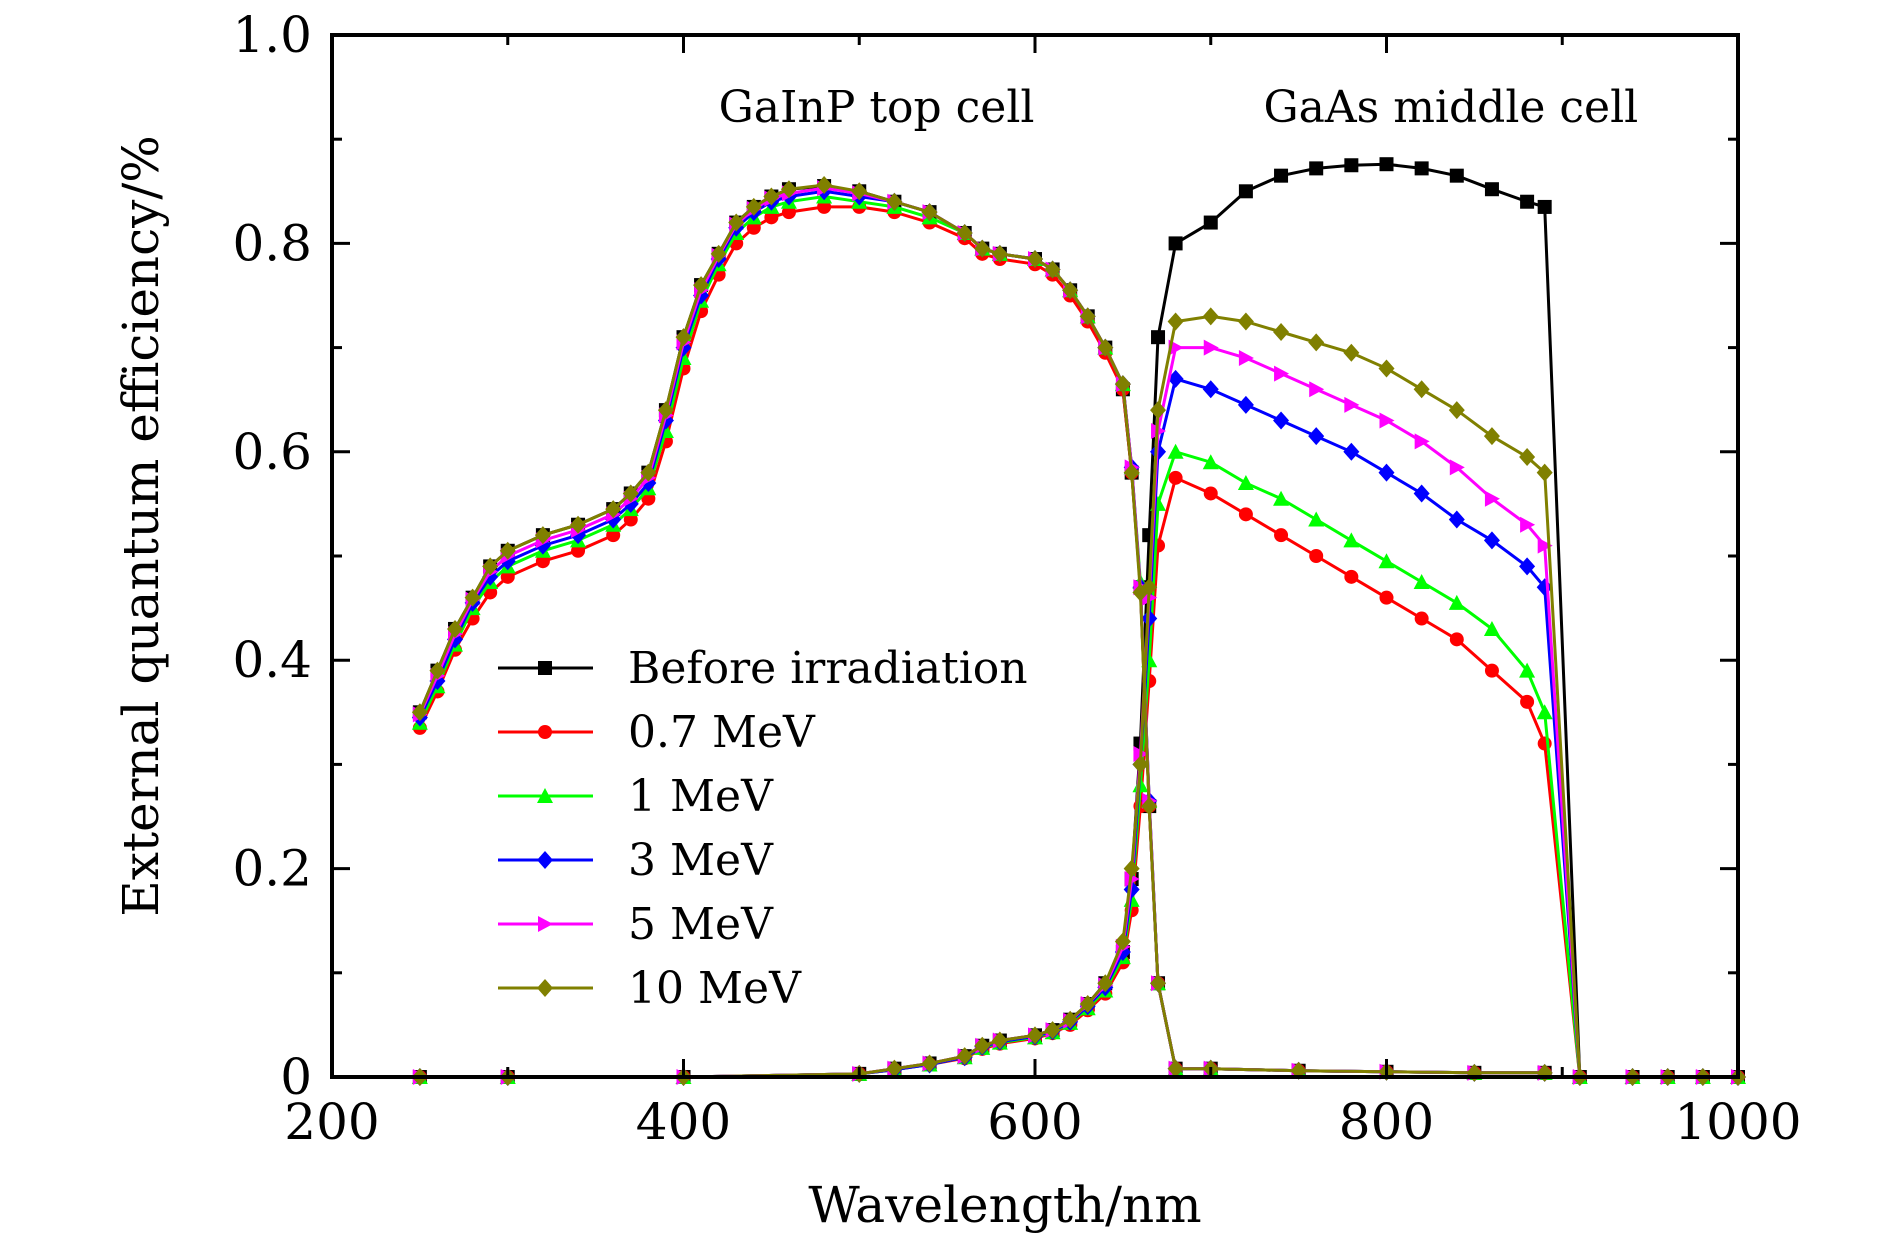 This screenshot has height=1252, width=1890. I want to click on y-tick-label: 1.0, so click(272, 35).